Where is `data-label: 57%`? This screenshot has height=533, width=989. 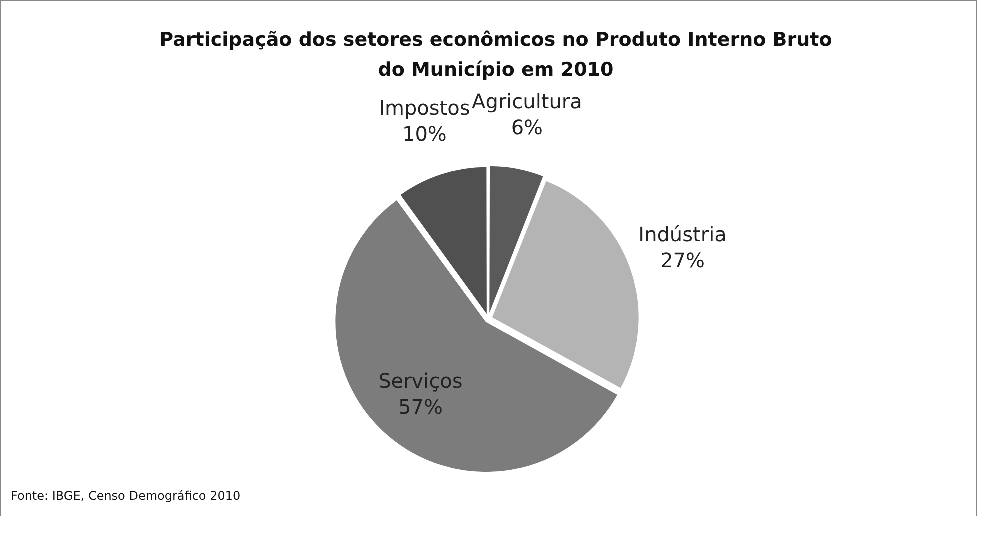
data-label: 57% is located at coordinates (420, 407).